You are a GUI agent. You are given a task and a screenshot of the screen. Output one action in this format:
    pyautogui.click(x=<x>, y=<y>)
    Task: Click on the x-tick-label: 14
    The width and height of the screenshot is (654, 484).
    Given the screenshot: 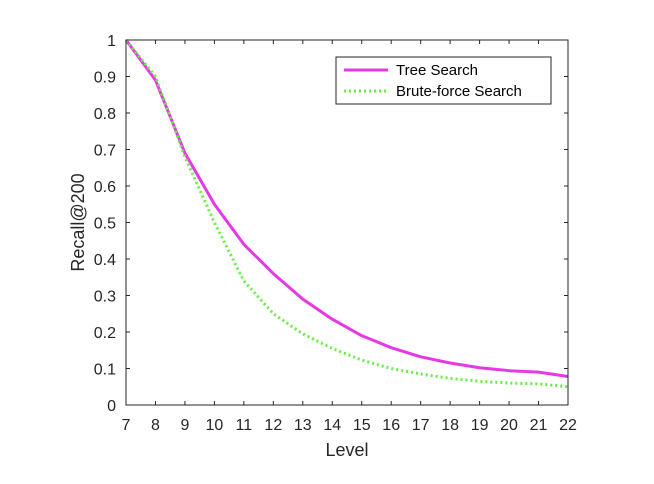 What is the action you would take?
    pyautogui.click(x=332, y=425)
    